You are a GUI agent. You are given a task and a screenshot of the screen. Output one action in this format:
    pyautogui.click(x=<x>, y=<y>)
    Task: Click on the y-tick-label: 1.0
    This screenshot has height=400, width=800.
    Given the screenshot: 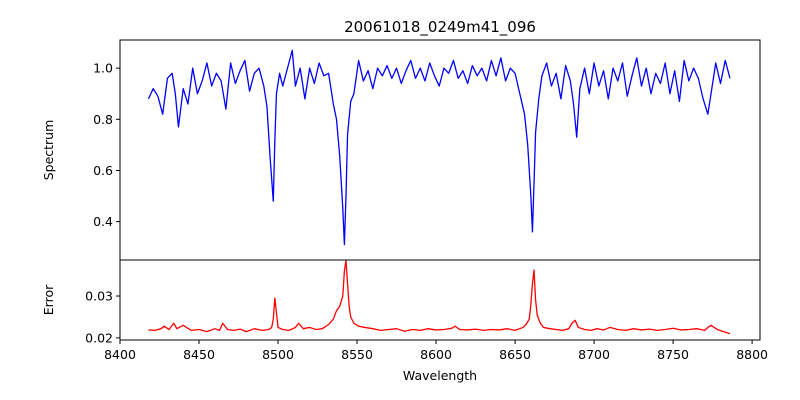 What is the action you would take?
    pyautogui.click(x=103, y=68)
    